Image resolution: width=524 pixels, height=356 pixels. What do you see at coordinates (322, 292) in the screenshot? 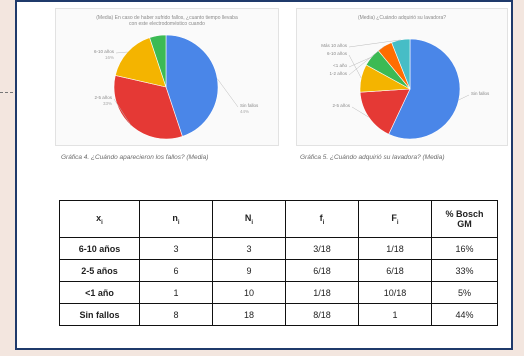
I see `cell-fi: 1/18` at bounding box center [322, 292].